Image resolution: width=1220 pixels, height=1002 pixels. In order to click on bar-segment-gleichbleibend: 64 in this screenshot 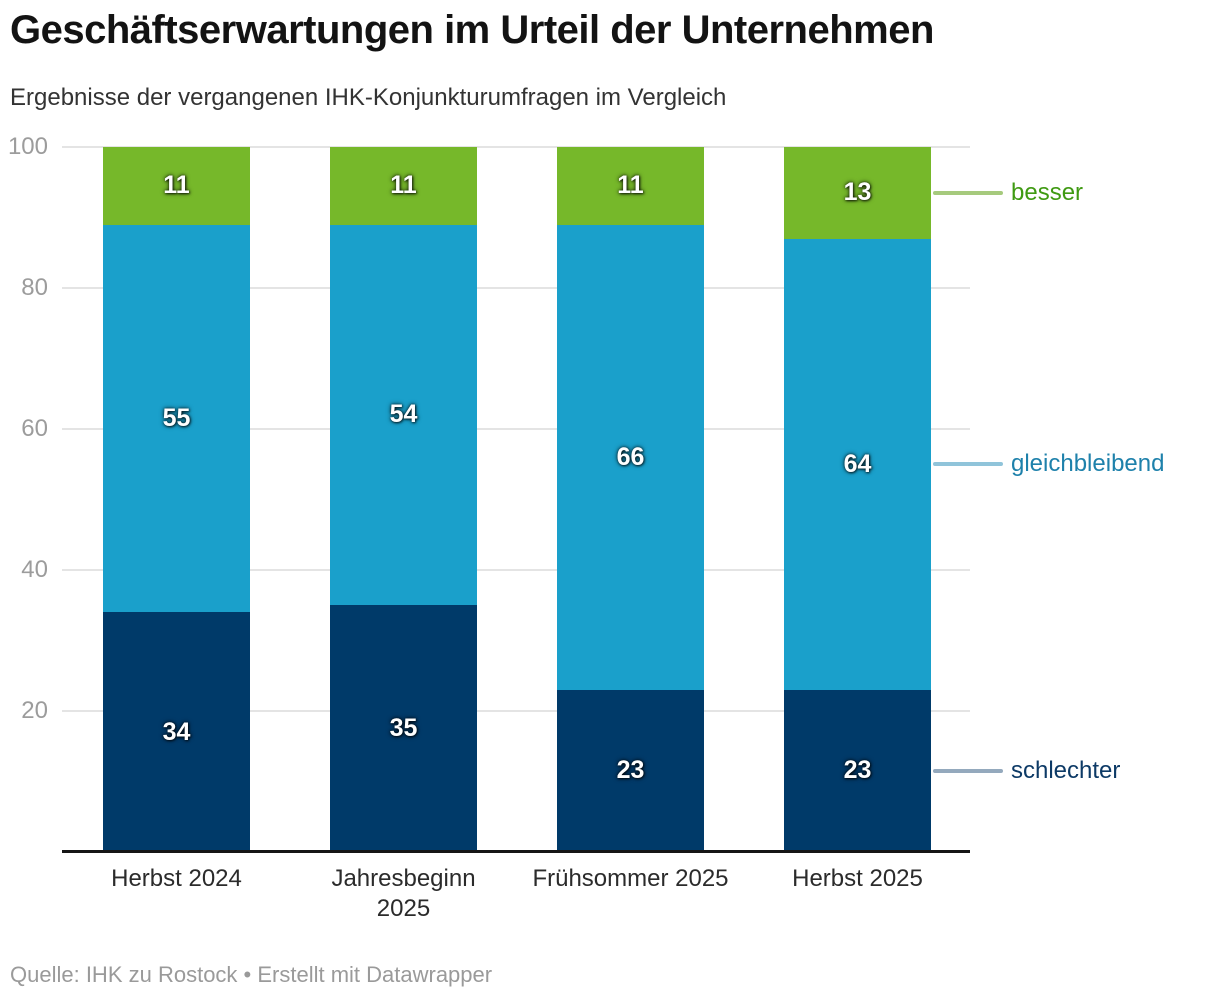, I will do `click(857, 464)`.